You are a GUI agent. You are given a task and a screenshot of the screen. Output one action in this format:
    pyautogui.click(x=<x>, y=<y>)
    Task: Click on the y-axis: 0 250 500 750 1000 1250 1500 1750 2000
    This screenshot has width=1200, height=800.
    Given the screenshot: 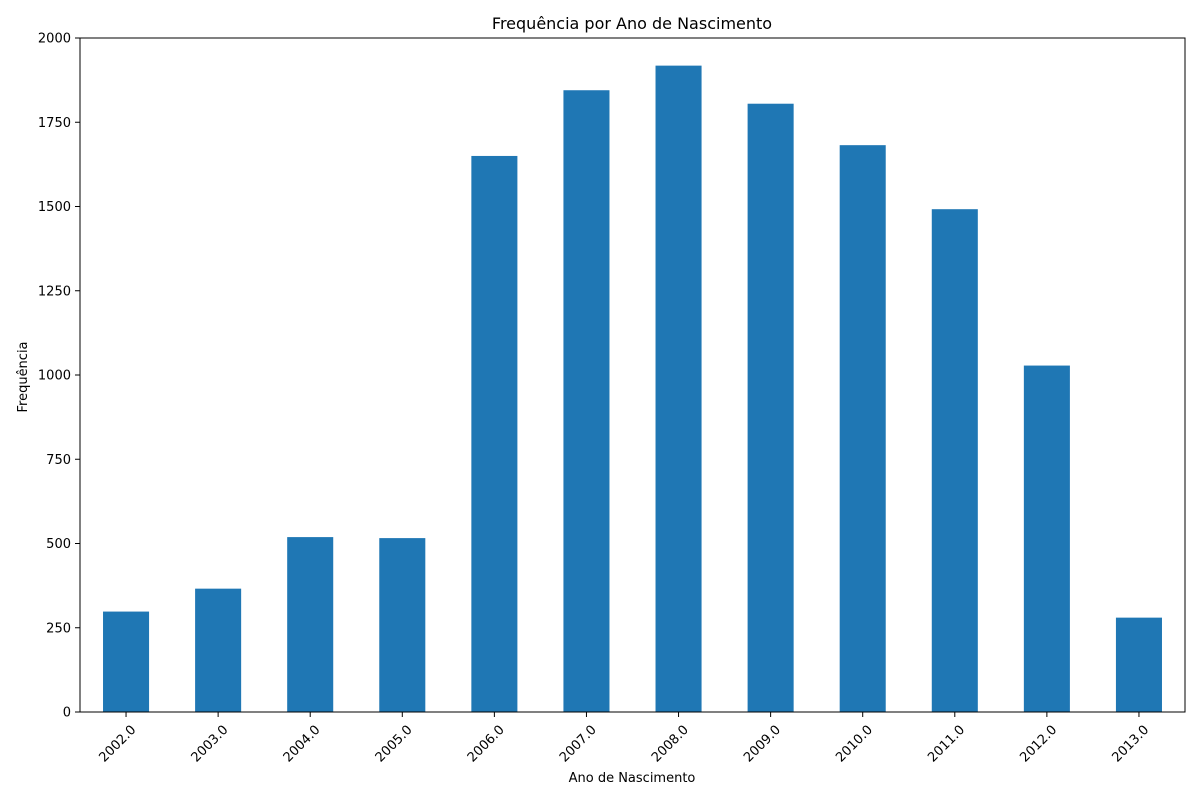 What is the action you would take?
    pyautogui.click(x=59, y=376)
    